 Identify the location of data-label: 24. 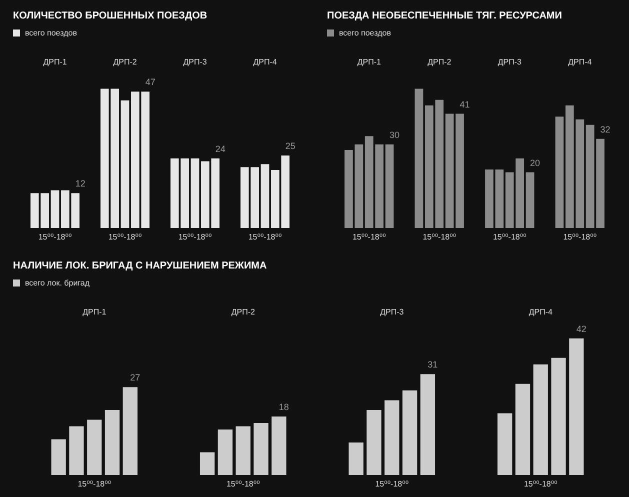
(220, 149).